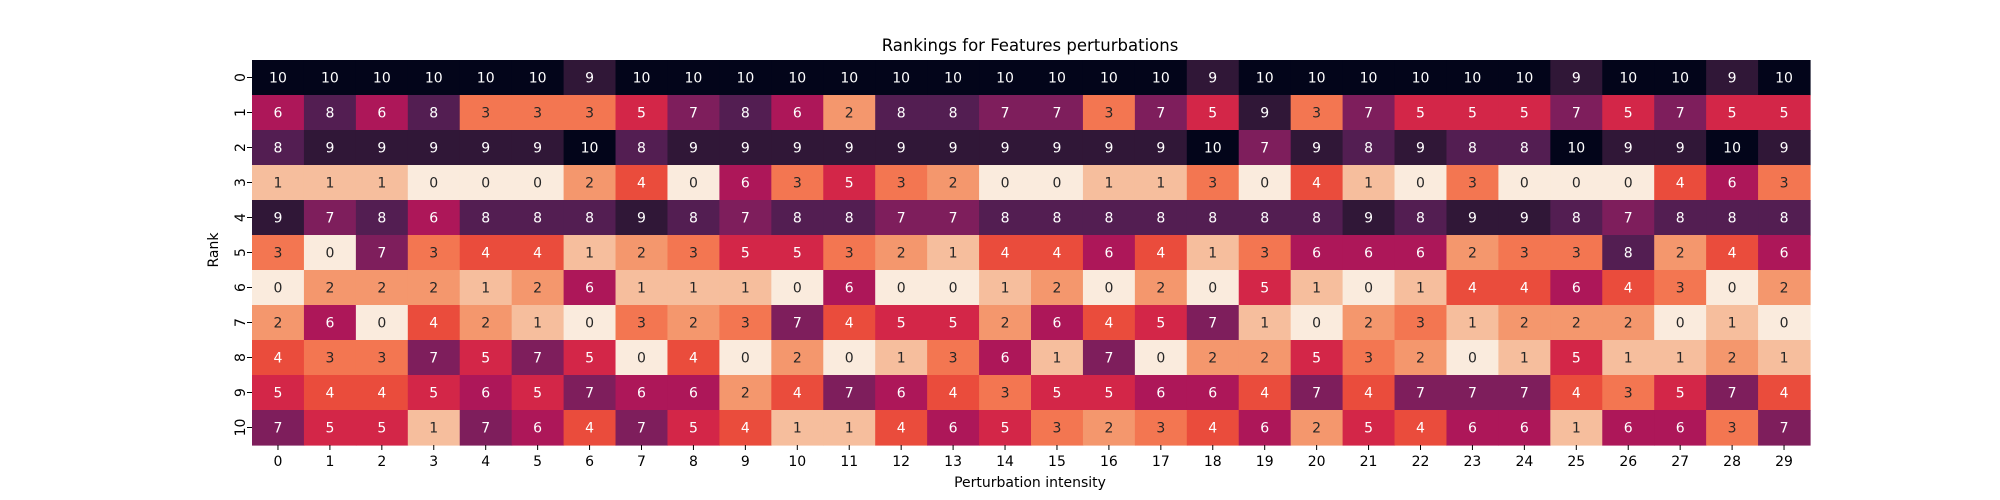 The image size is (2000, 500). Describe the element at coordinates (797, 289) in the screenshot. I see `cell-label-r6-c10: 0` at that location.